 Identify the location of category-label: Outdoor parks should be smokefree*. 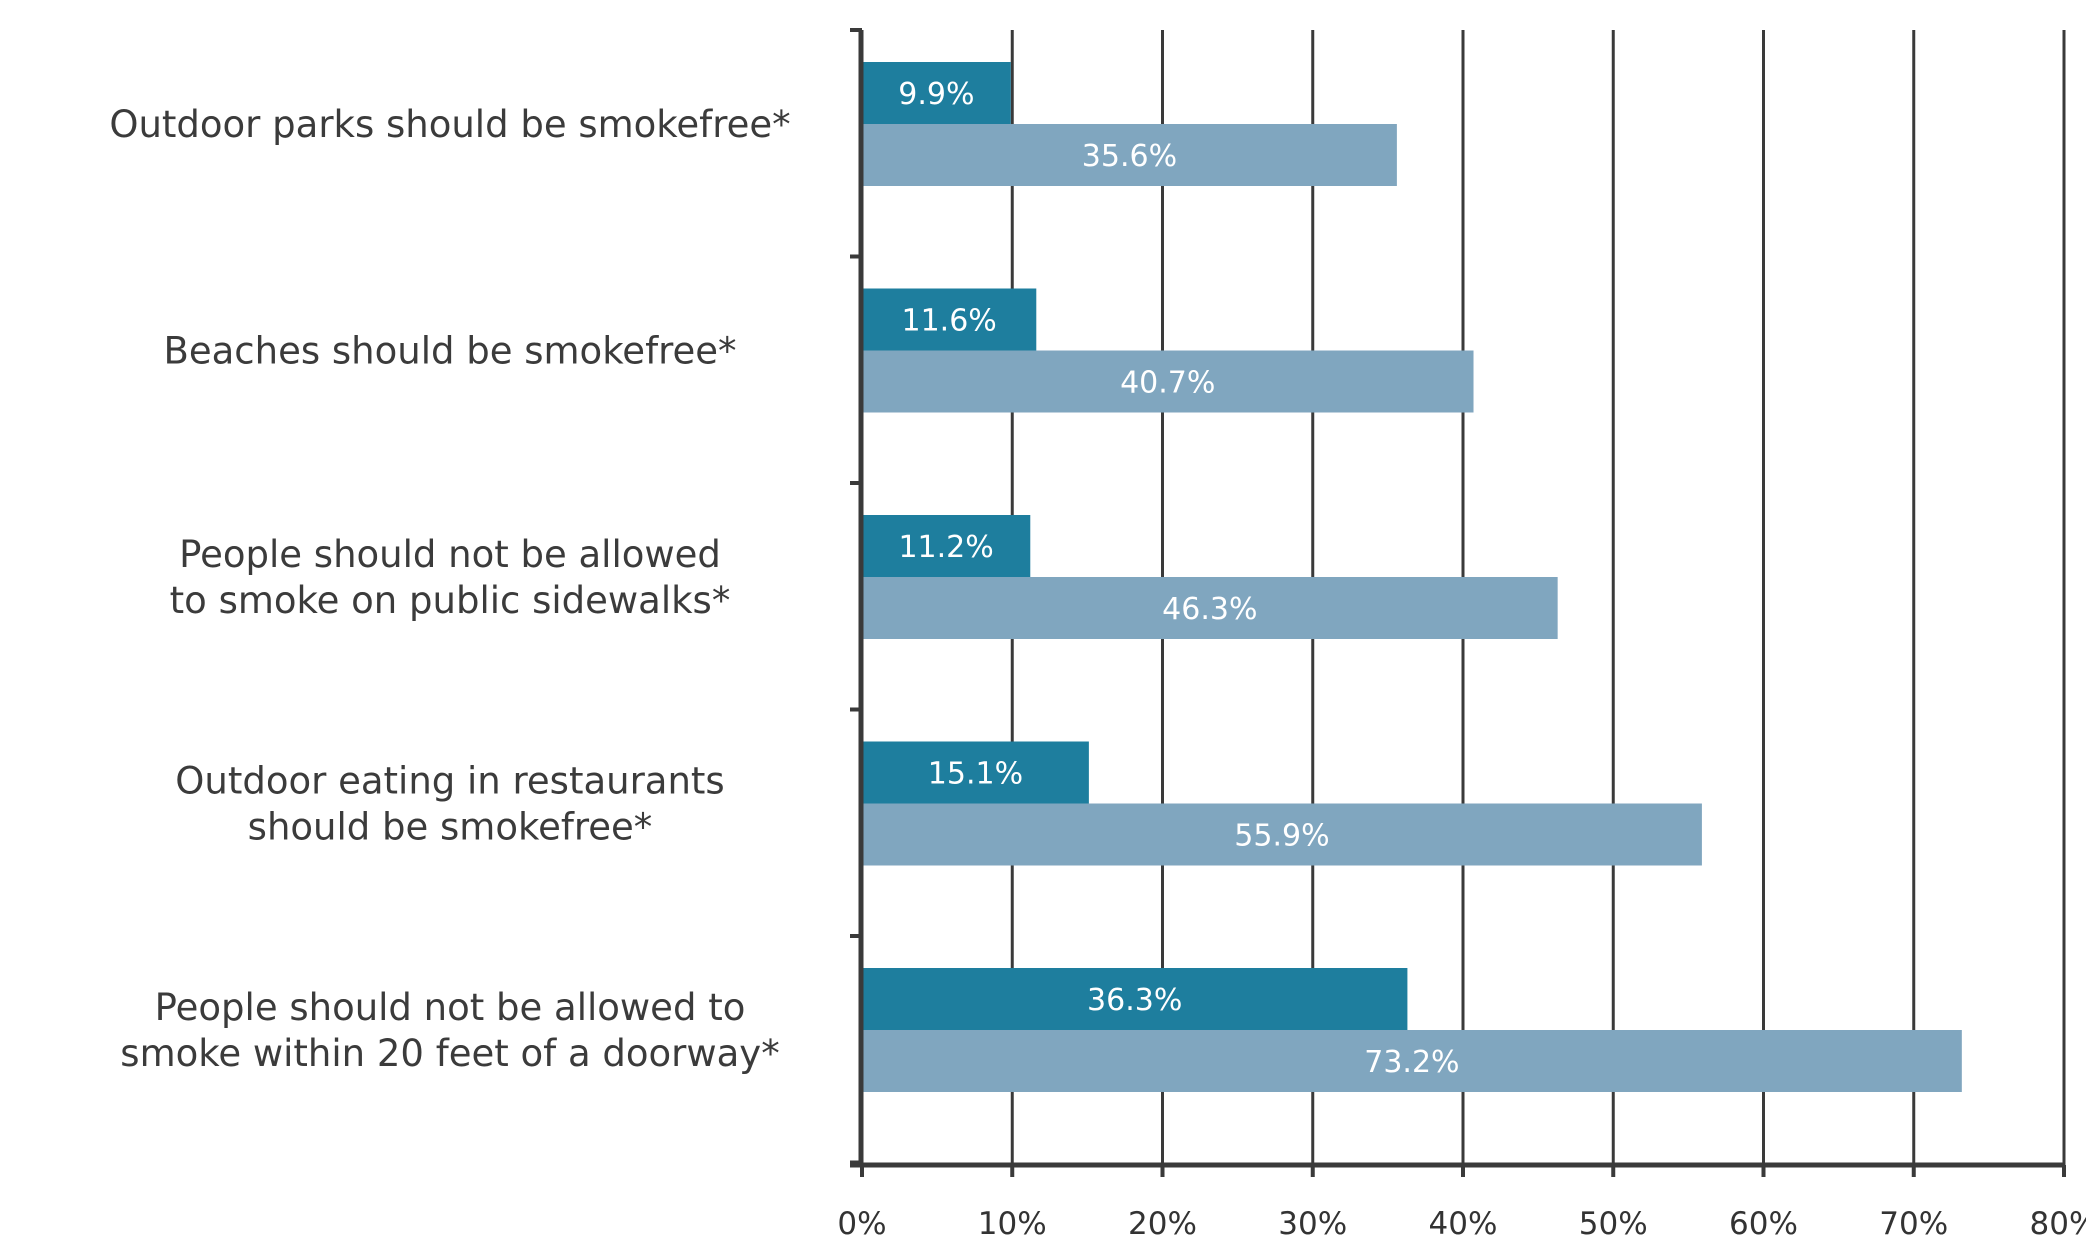
(449, 124).